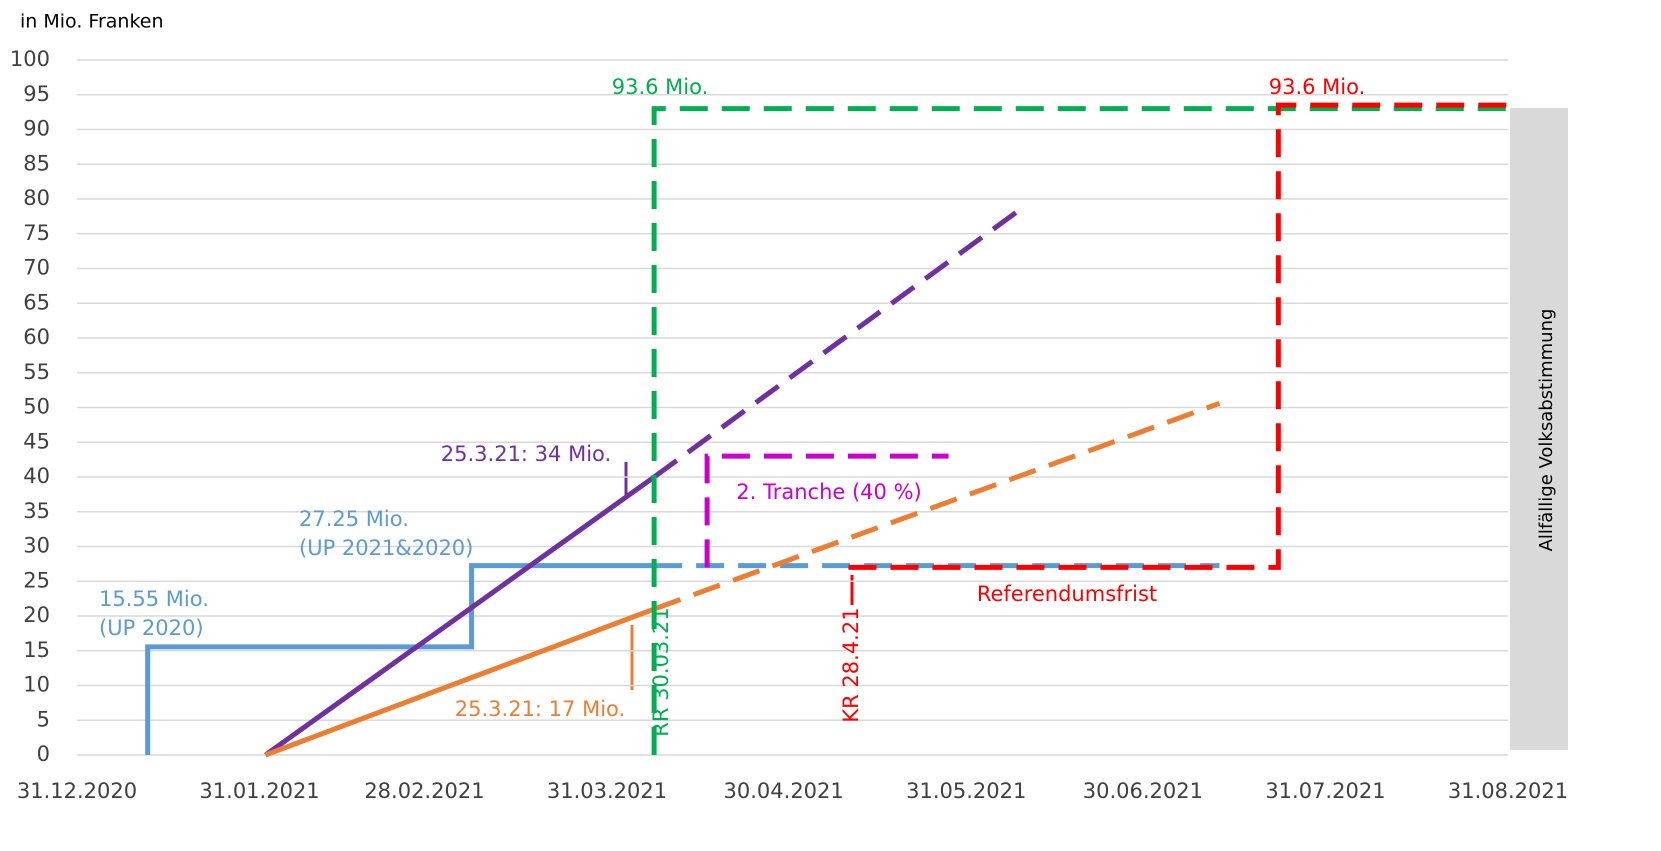 This screenshot has height=851, width=1661. Describe the element at coordinates (36, 163) in the screenshot. I see `y-tick-label: 85` at that location.